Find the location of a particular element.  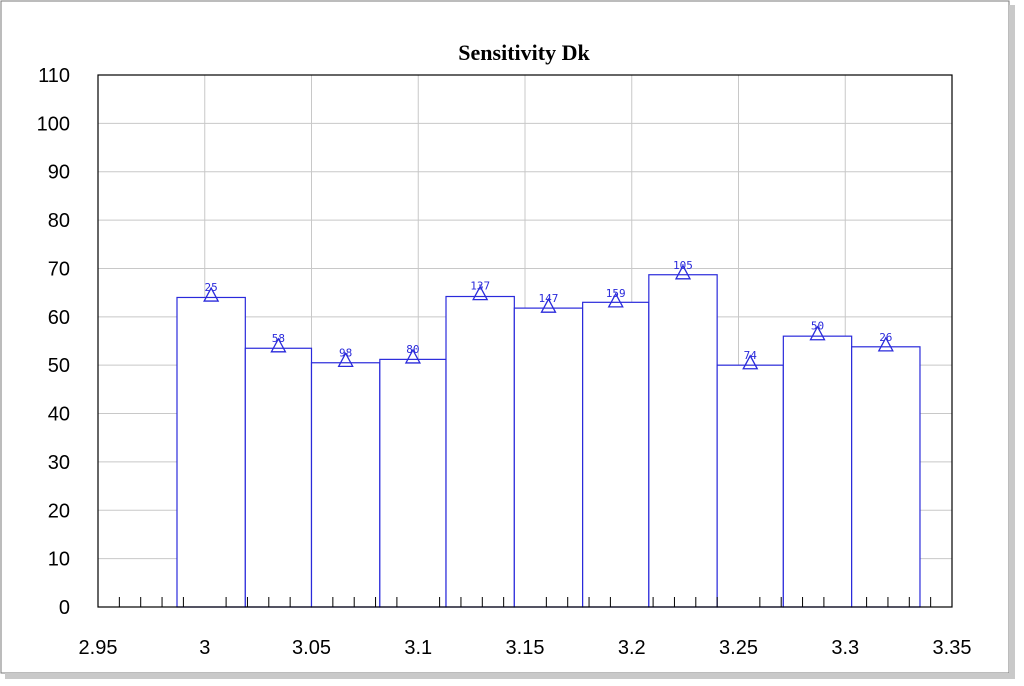

y-tick-label: 0 is located at coordinates (64, 608).